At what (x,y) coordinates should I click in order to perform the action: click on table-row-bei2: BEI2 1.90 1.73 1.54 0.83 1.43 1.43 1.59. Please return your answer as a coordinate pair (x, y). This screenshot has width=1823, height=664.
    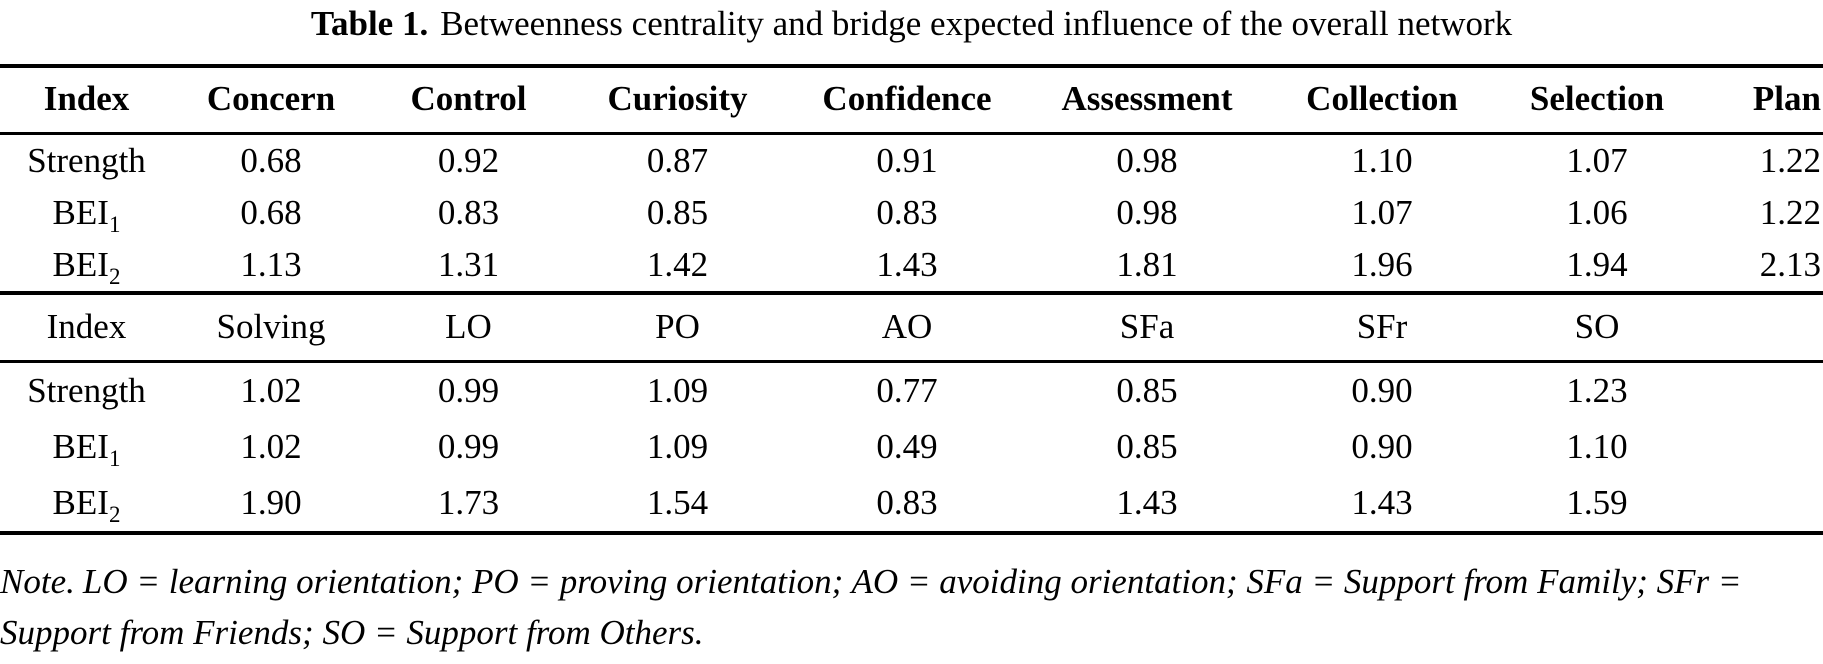
    Looking at the image, I should click on (911, 504).